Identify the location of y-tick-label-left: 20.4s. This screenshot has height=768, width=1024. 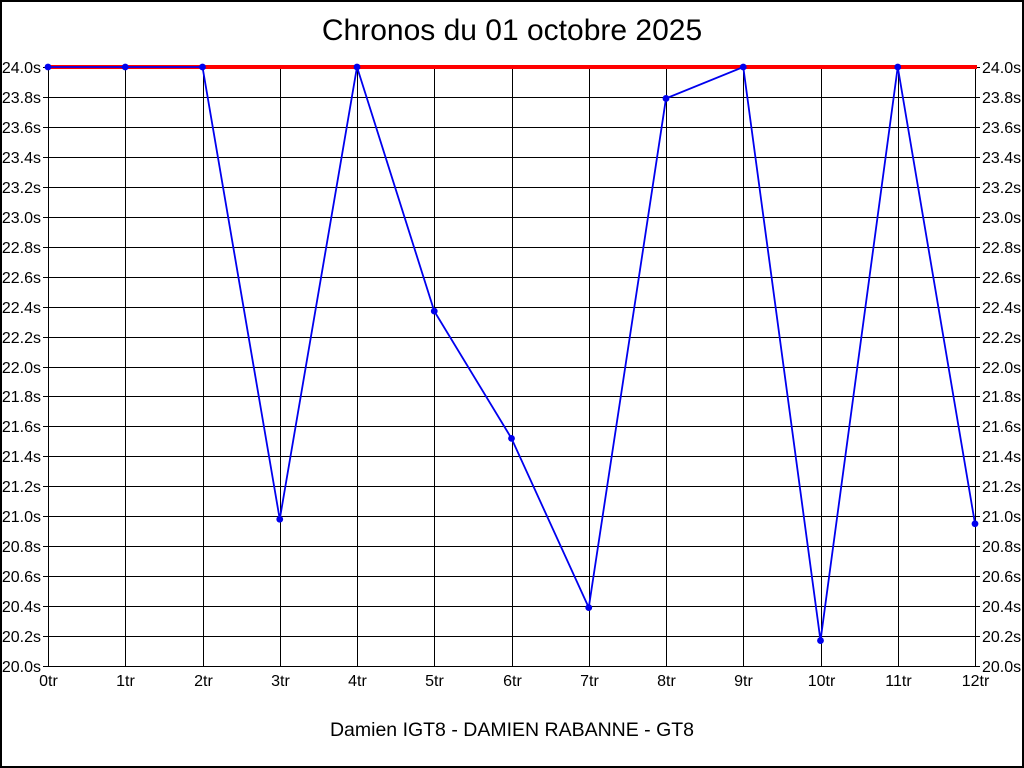
(21, 607).